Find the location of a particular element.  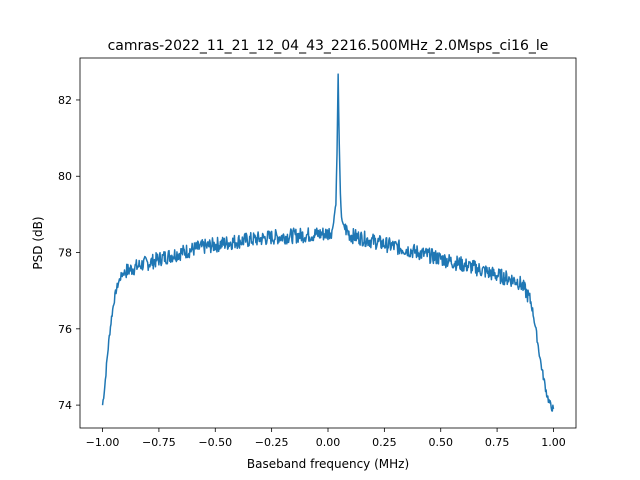

y-tick-label: 80 is located at coordinates (65, 176).